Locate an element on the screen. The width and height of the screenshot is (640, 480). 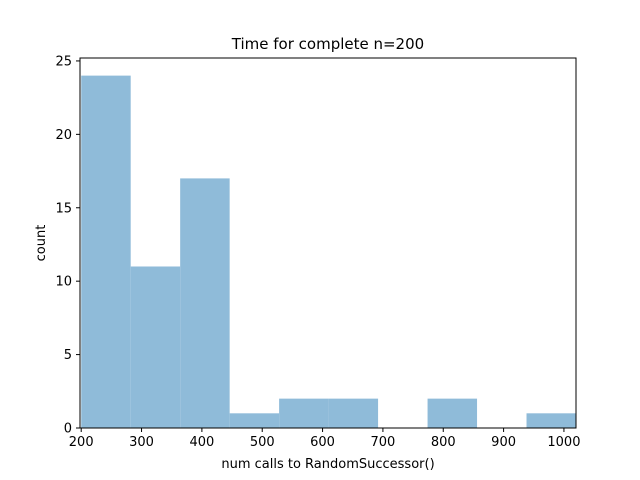
x-tick-label: 200 is located at coordinates (81, 442).